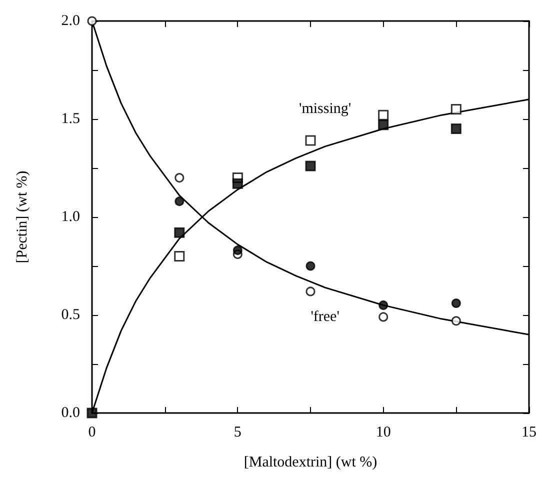  What do you see at coordinates (70, 217) in the screenshot?
I see `y-tick-label: 1.0` at bounding box center [70, 217].